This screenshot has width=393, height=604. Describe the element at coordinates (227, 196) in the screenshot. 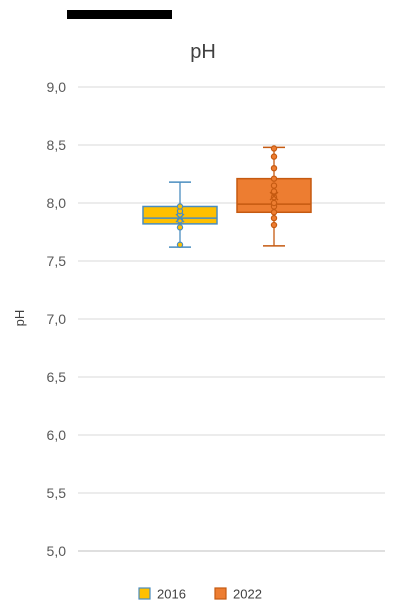

I see `box-series` at that location.